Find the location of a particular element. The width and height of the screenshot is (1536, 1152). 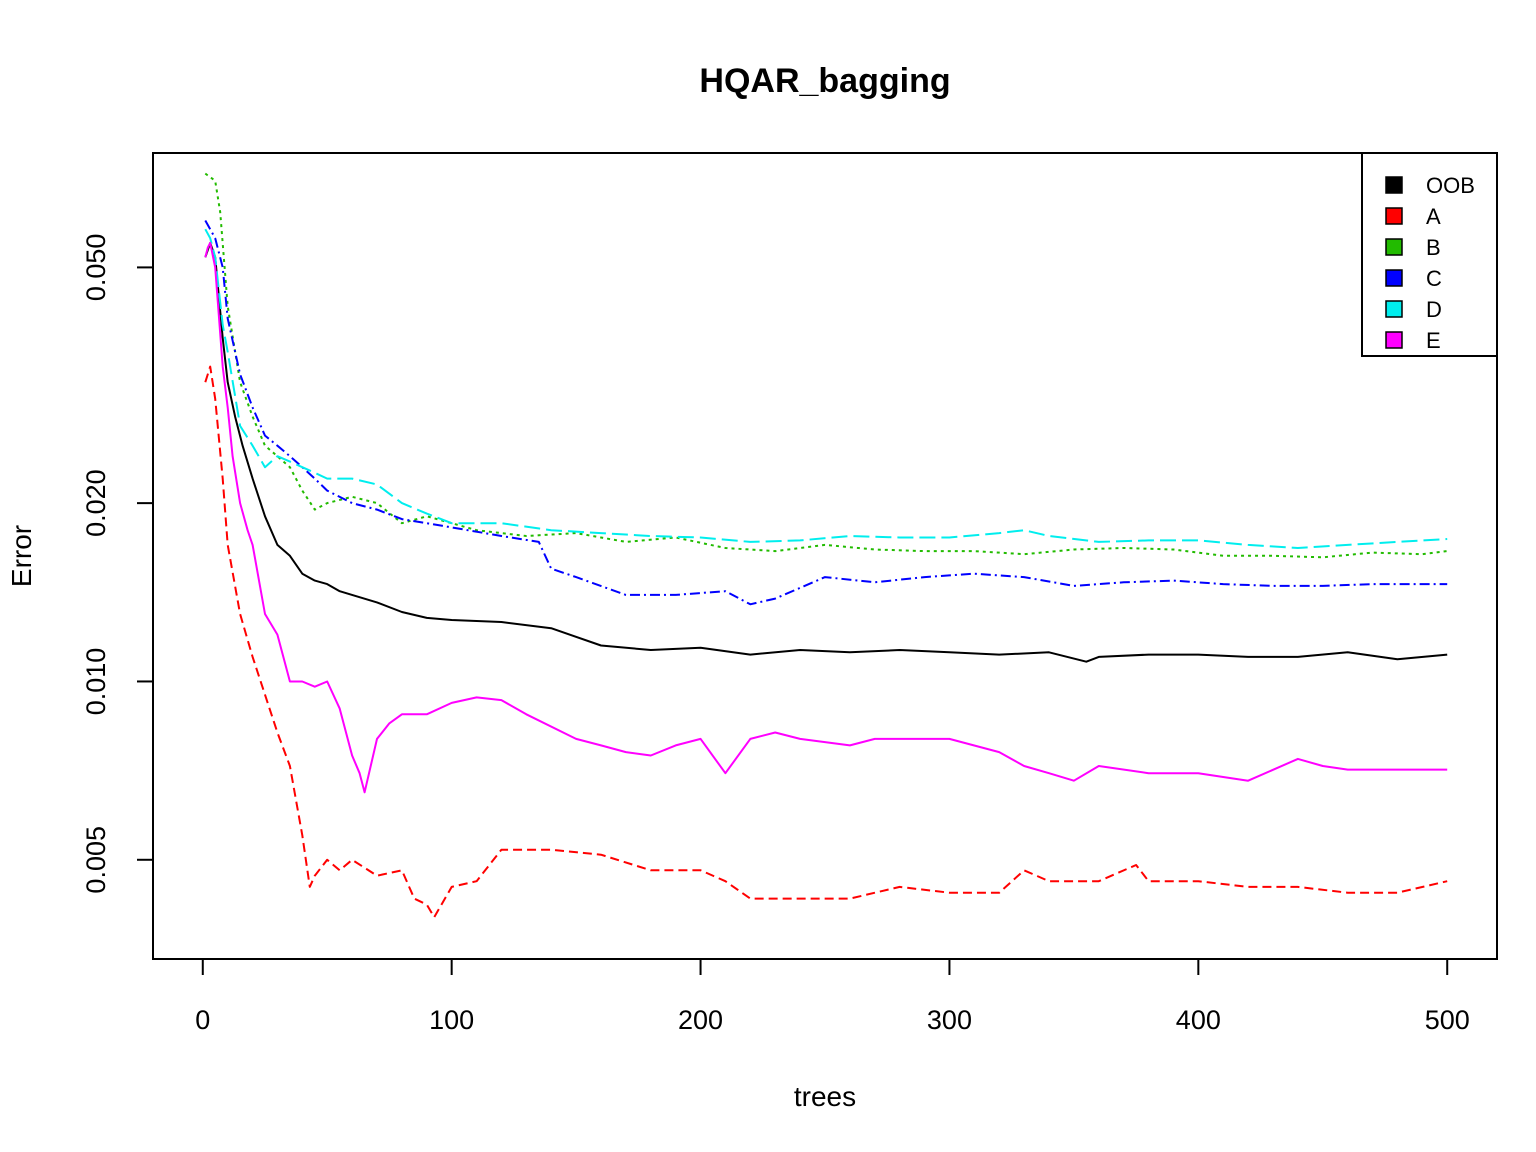

legend-label: B is located at coordinates (1433, 247).